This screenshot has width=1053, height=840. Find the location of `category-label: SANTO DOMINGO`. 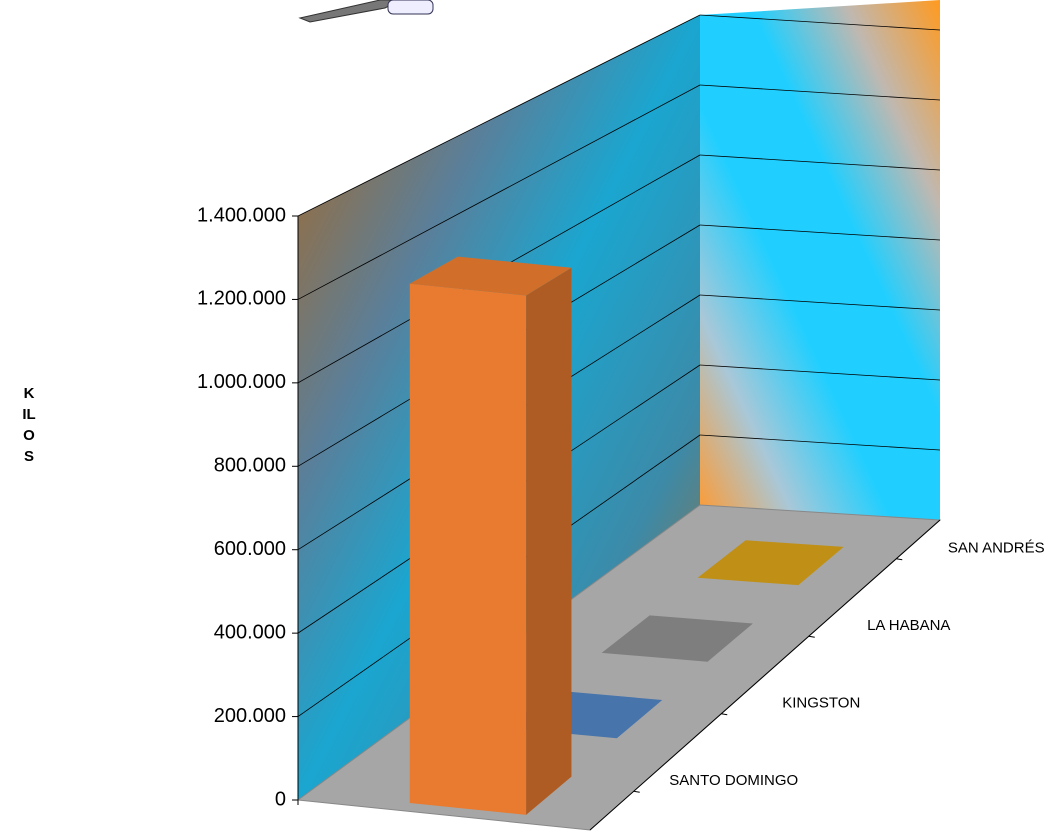

category-label: SANTO DOMINGO is located at coordinates (733, 780).